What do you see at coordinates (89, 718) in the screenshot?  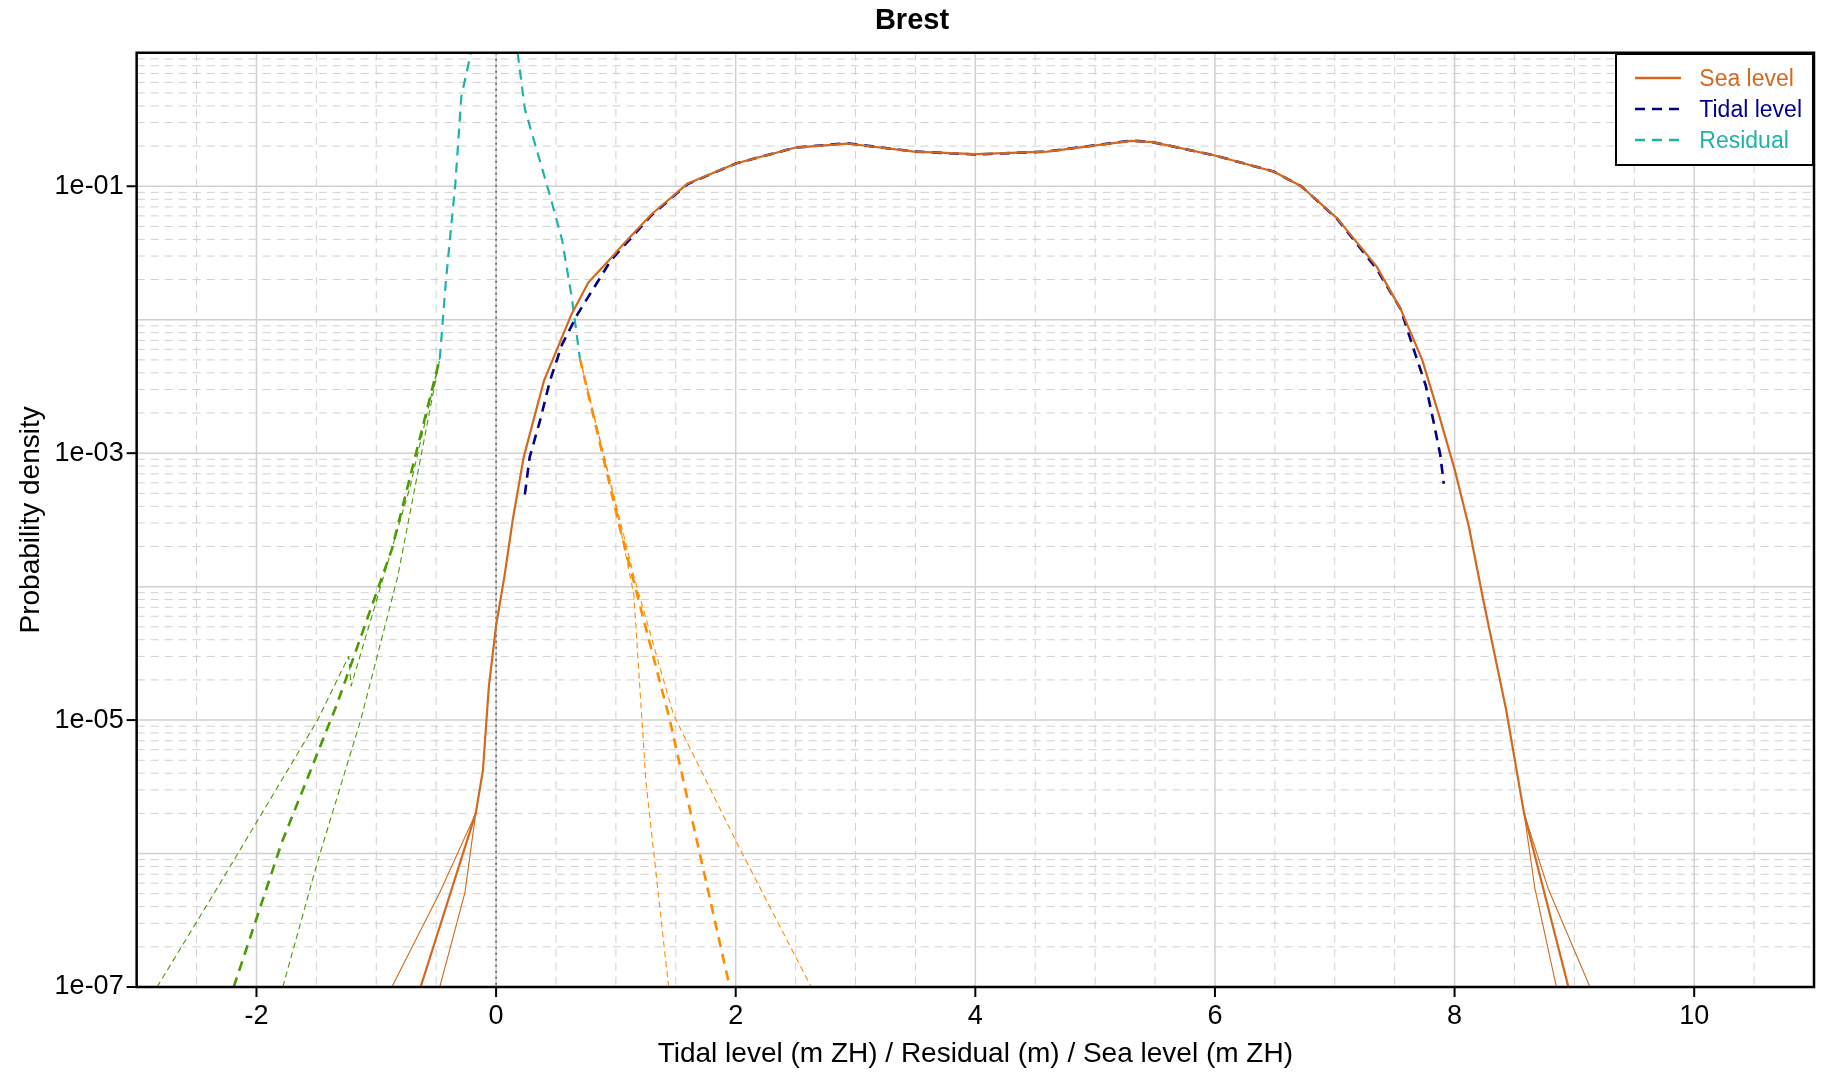 I see `y-tick-label: 1e-05` at bounding box center [89, 718].